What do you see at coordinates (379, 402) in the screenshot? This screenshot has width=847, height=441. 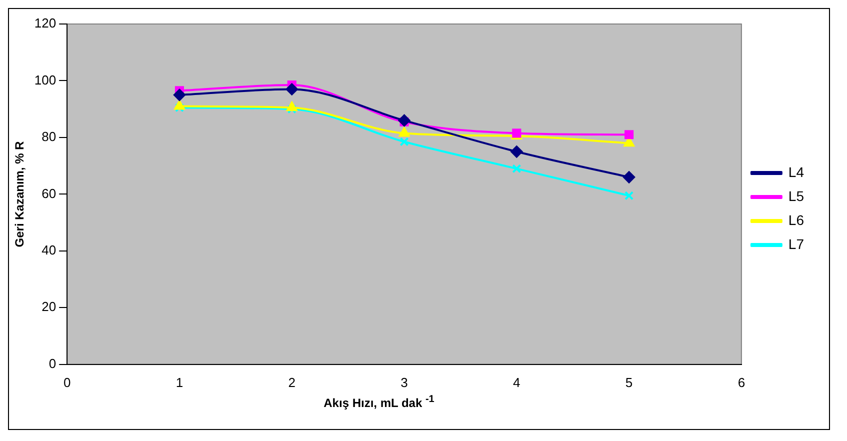 I see `x-axis-title: Akış Hızı, mL dak $^{-1}$` at bounding box center [379, 402].